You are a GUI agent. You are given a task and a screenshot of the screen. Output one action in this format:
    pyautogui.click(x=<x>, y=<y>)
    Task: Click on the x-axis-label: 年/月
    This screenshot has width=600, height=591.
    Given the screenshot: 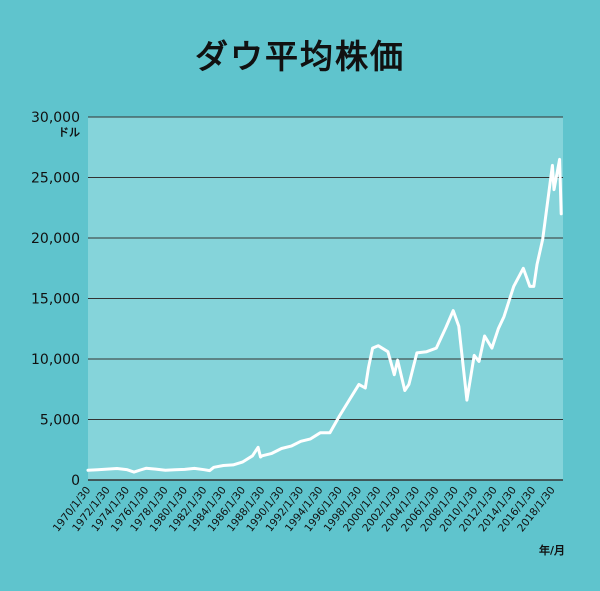 What is the action you would take?
    pyautogui.click(x=552, y=550)
    